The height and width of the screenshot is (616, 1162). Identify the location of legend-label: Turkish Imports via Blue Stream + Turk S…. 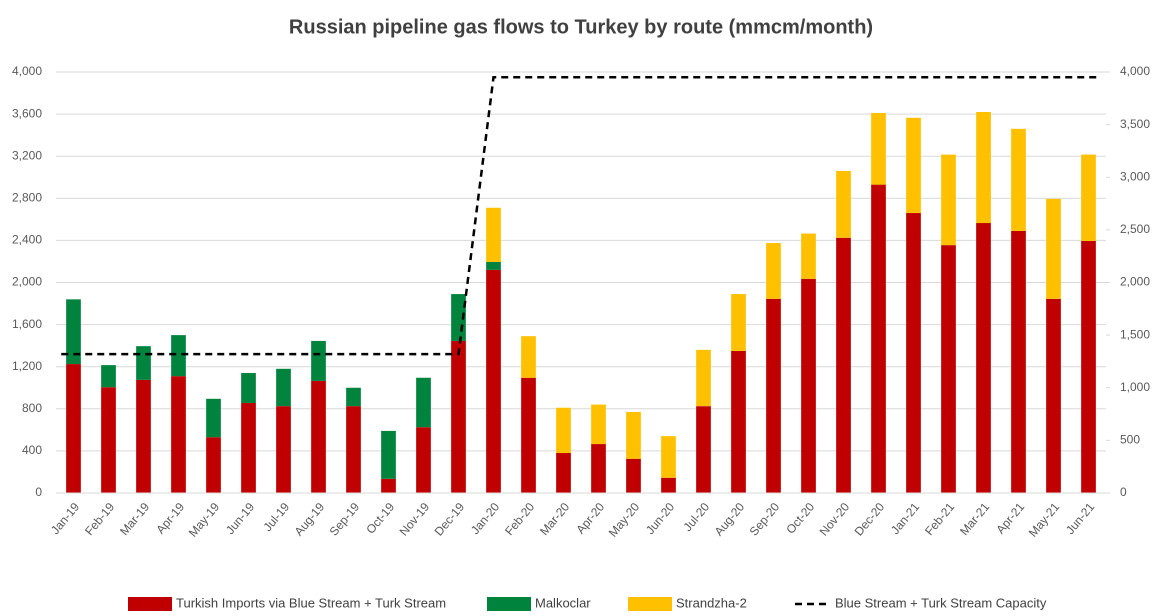
(311, 602).